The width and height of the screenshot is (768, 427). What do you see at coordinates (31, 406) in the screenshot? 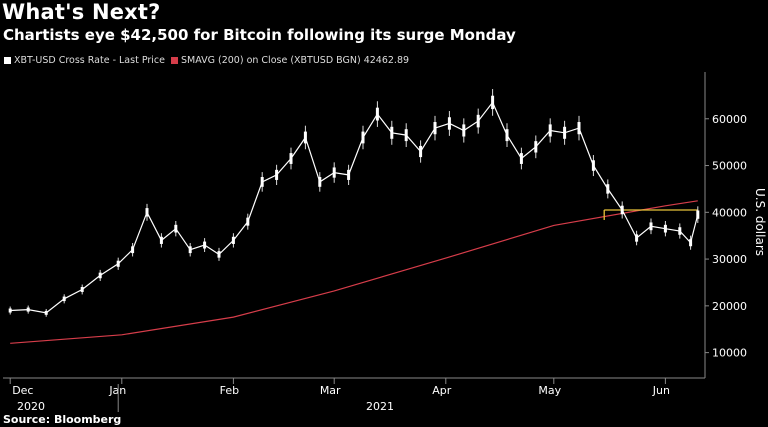
I see `year-label-2020: 2020` at bounding box center [31, 406].